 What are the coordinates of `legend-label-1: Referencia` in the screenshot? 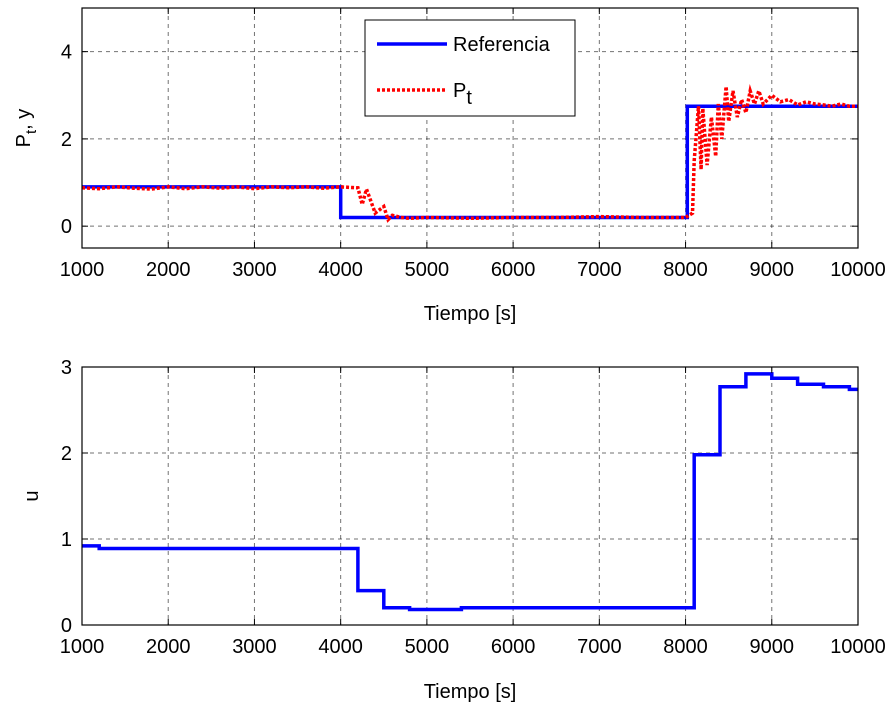 It's located at (502, 45).